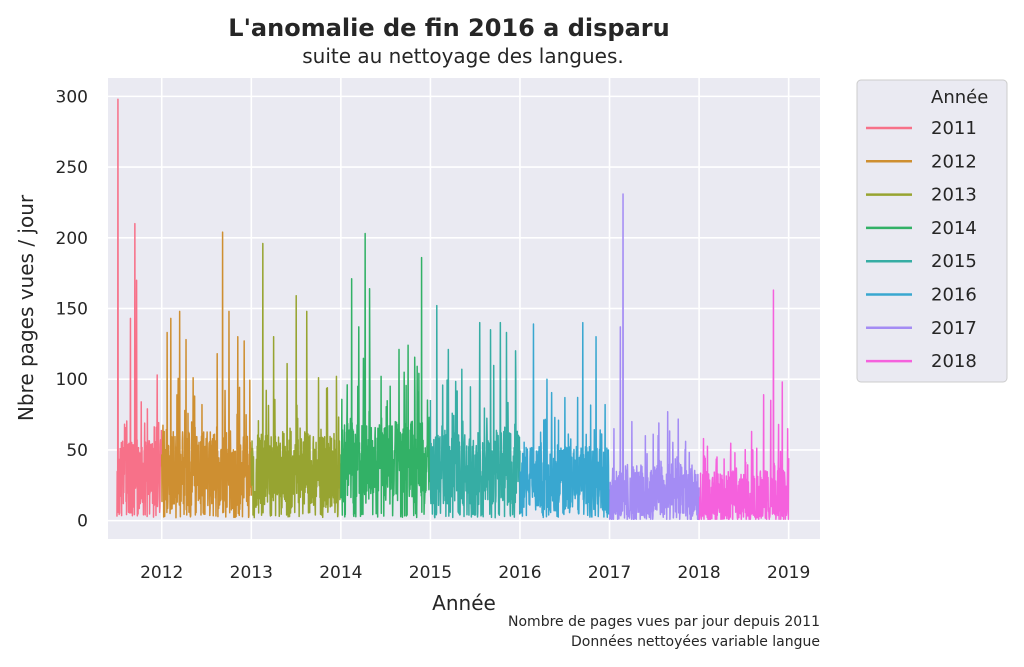  What do you see at coordinates (72, 97) in the screenshot?
I see `y-tick-label-300: 300` at bounding box center [72, 97].